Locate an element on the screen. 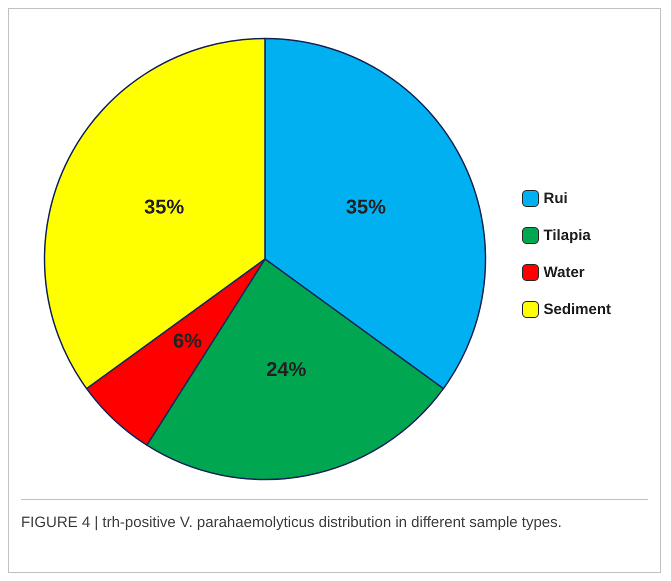 The height and width of the screenshot is (581, 671). data-label: 24% is located at coordinates (286, 370).